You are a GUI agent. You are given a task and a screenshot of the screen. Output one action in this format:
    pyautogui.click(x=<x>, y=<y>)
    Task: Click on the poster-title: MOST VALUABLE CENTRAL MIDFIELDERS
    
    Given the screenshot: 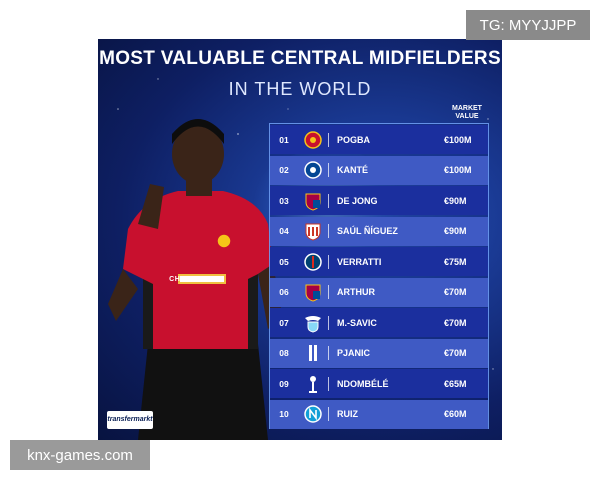 What is the action you would take?
    pyautogui.click(x=300, y=58)
    